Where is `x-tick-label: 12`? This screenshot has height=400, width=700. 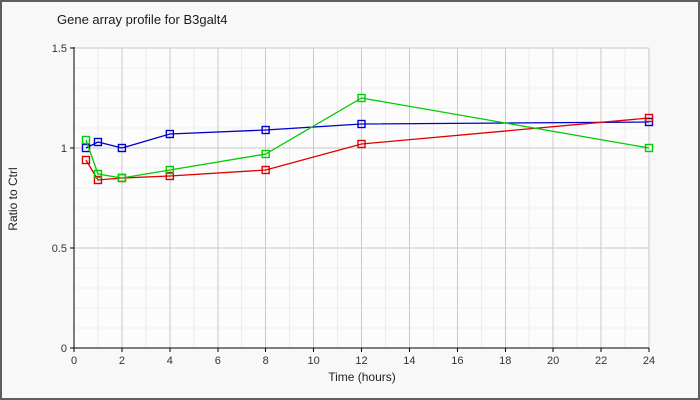
x-tick-label: 12 is located at coordinates (361, 361).